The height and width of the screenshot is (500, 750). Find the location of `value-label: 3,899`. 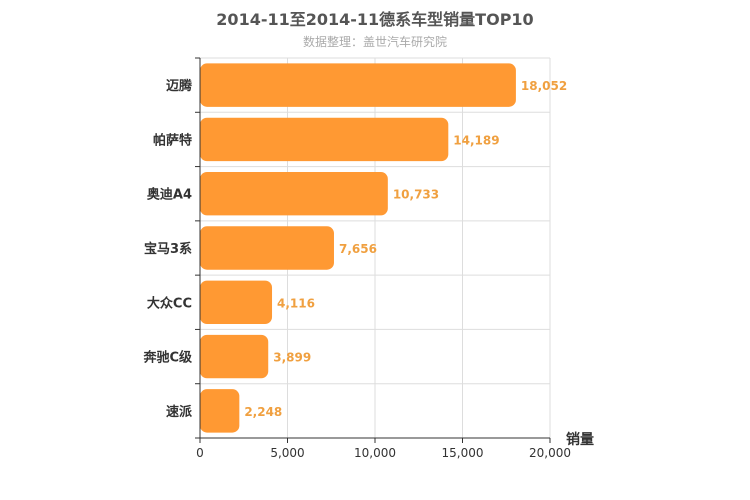

value-label: 3,899 is located at coordinates (292, 358).